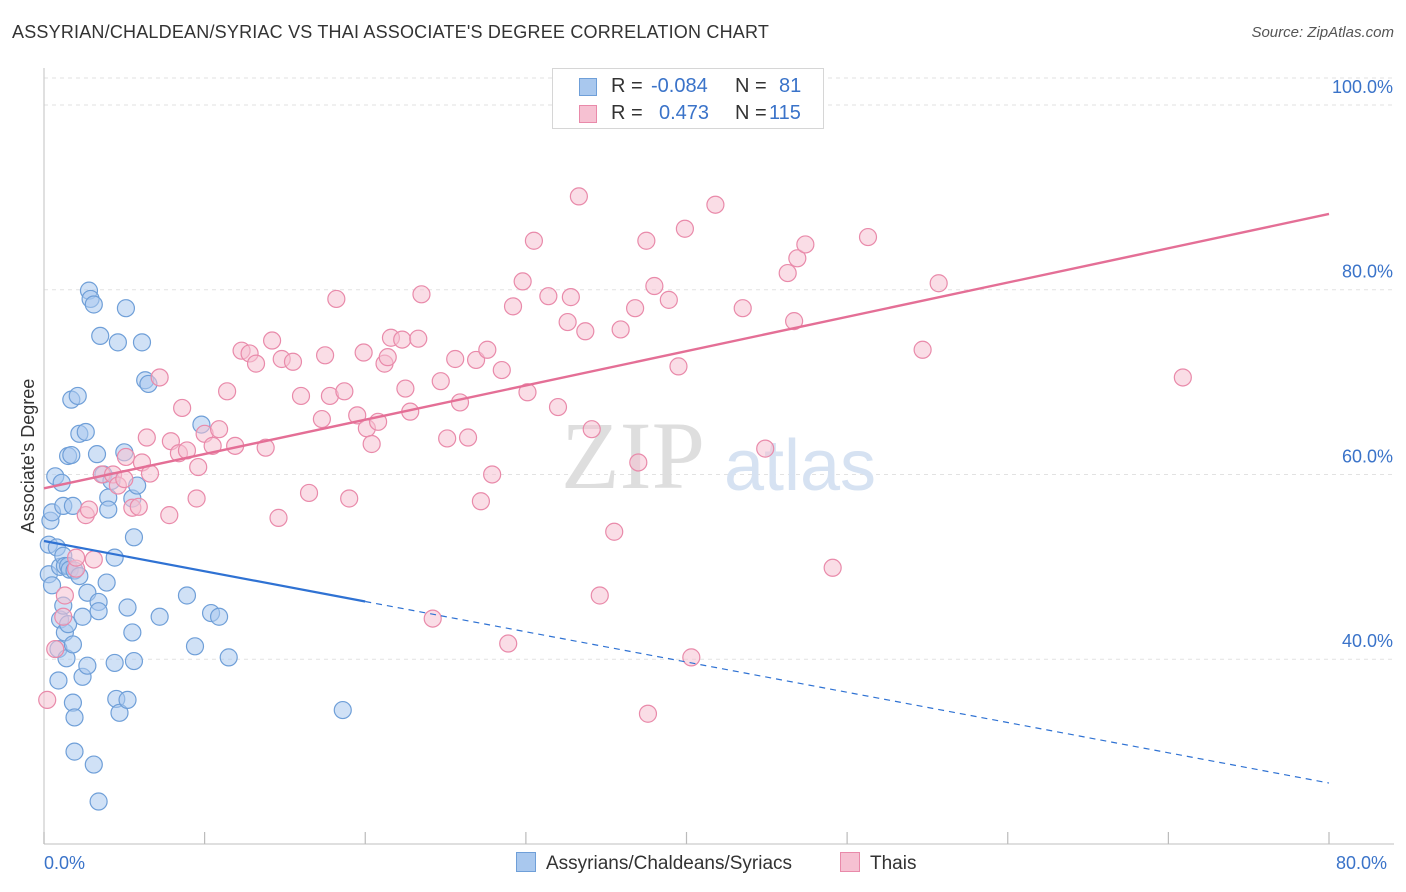  I want to click on bottom-legend-assyrians: Assyrians/Chaldeans/Syriacs, so click(654, 863).